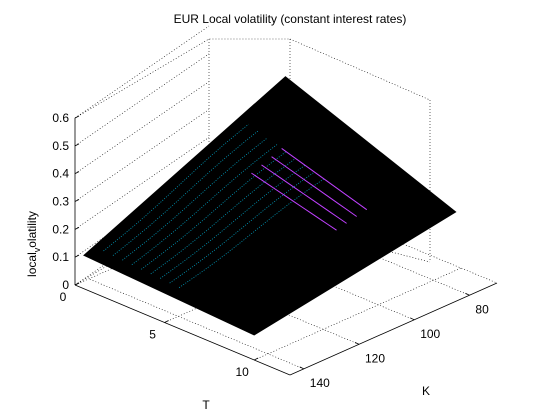 Image resolution: width=560 pixels, height=420 pixels. What do you see at coordinates (375, 358) in the screenshot?
I see `k-tick-label: 120` at bounding box center [375, 358].